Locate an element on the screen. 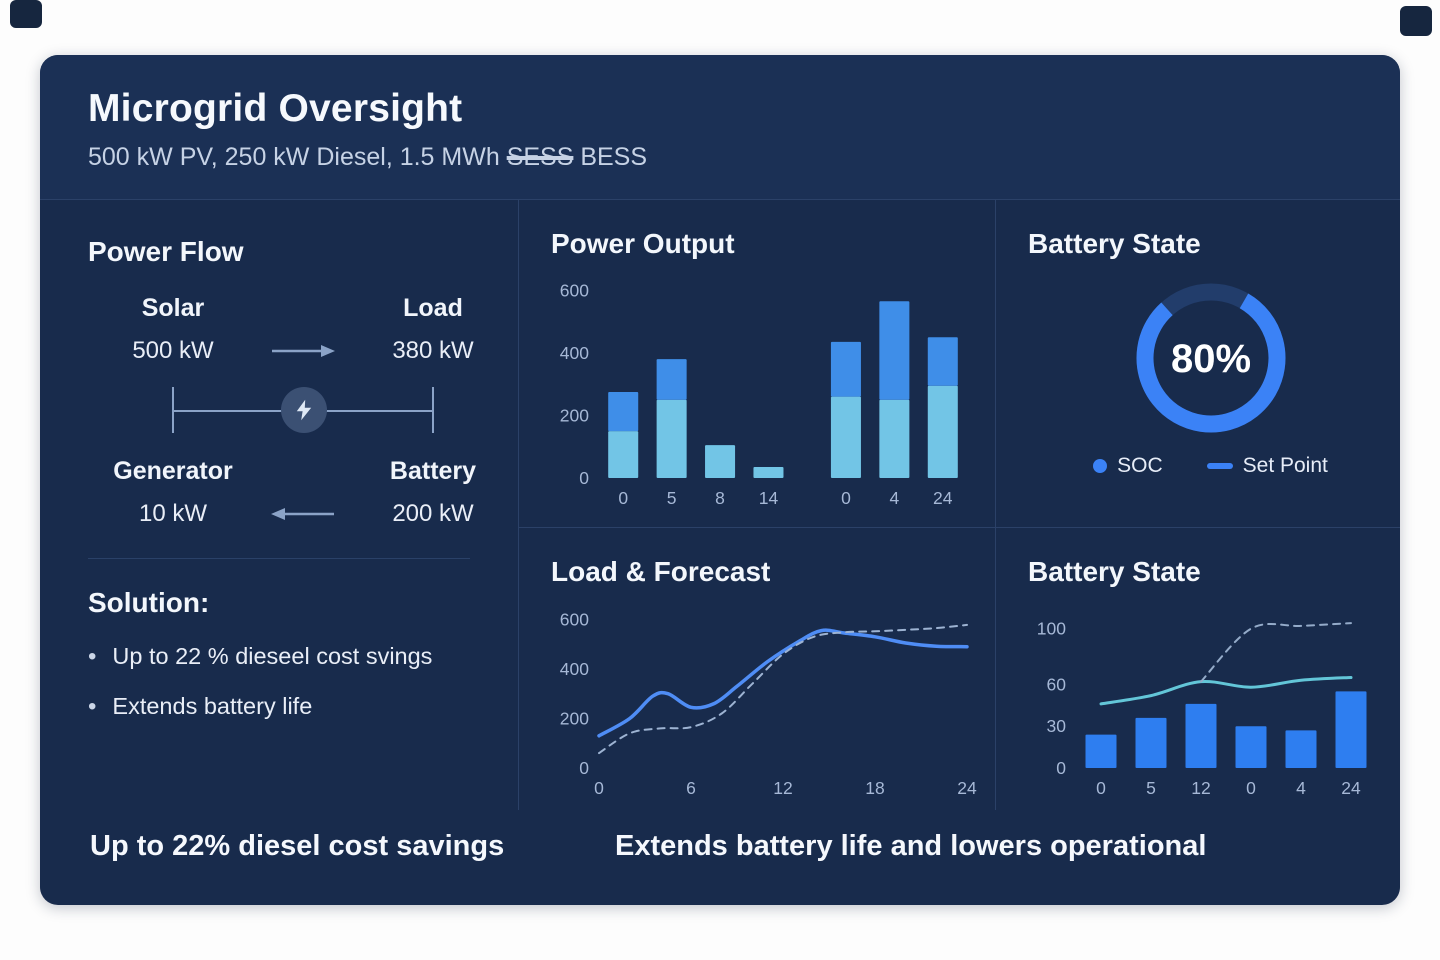 The image size is (1440, 960). battery-soc-value: 80% is located at coordinates (1210, 359).